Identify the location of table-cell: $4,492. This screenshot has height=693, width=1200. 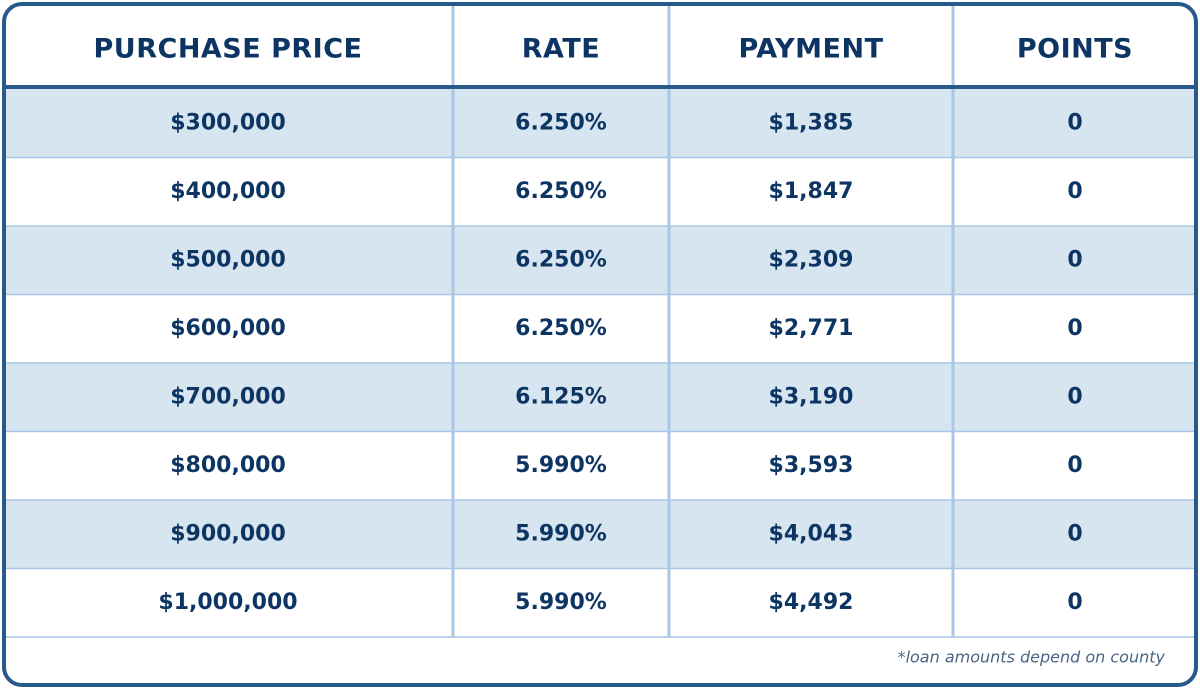
(811, 602).